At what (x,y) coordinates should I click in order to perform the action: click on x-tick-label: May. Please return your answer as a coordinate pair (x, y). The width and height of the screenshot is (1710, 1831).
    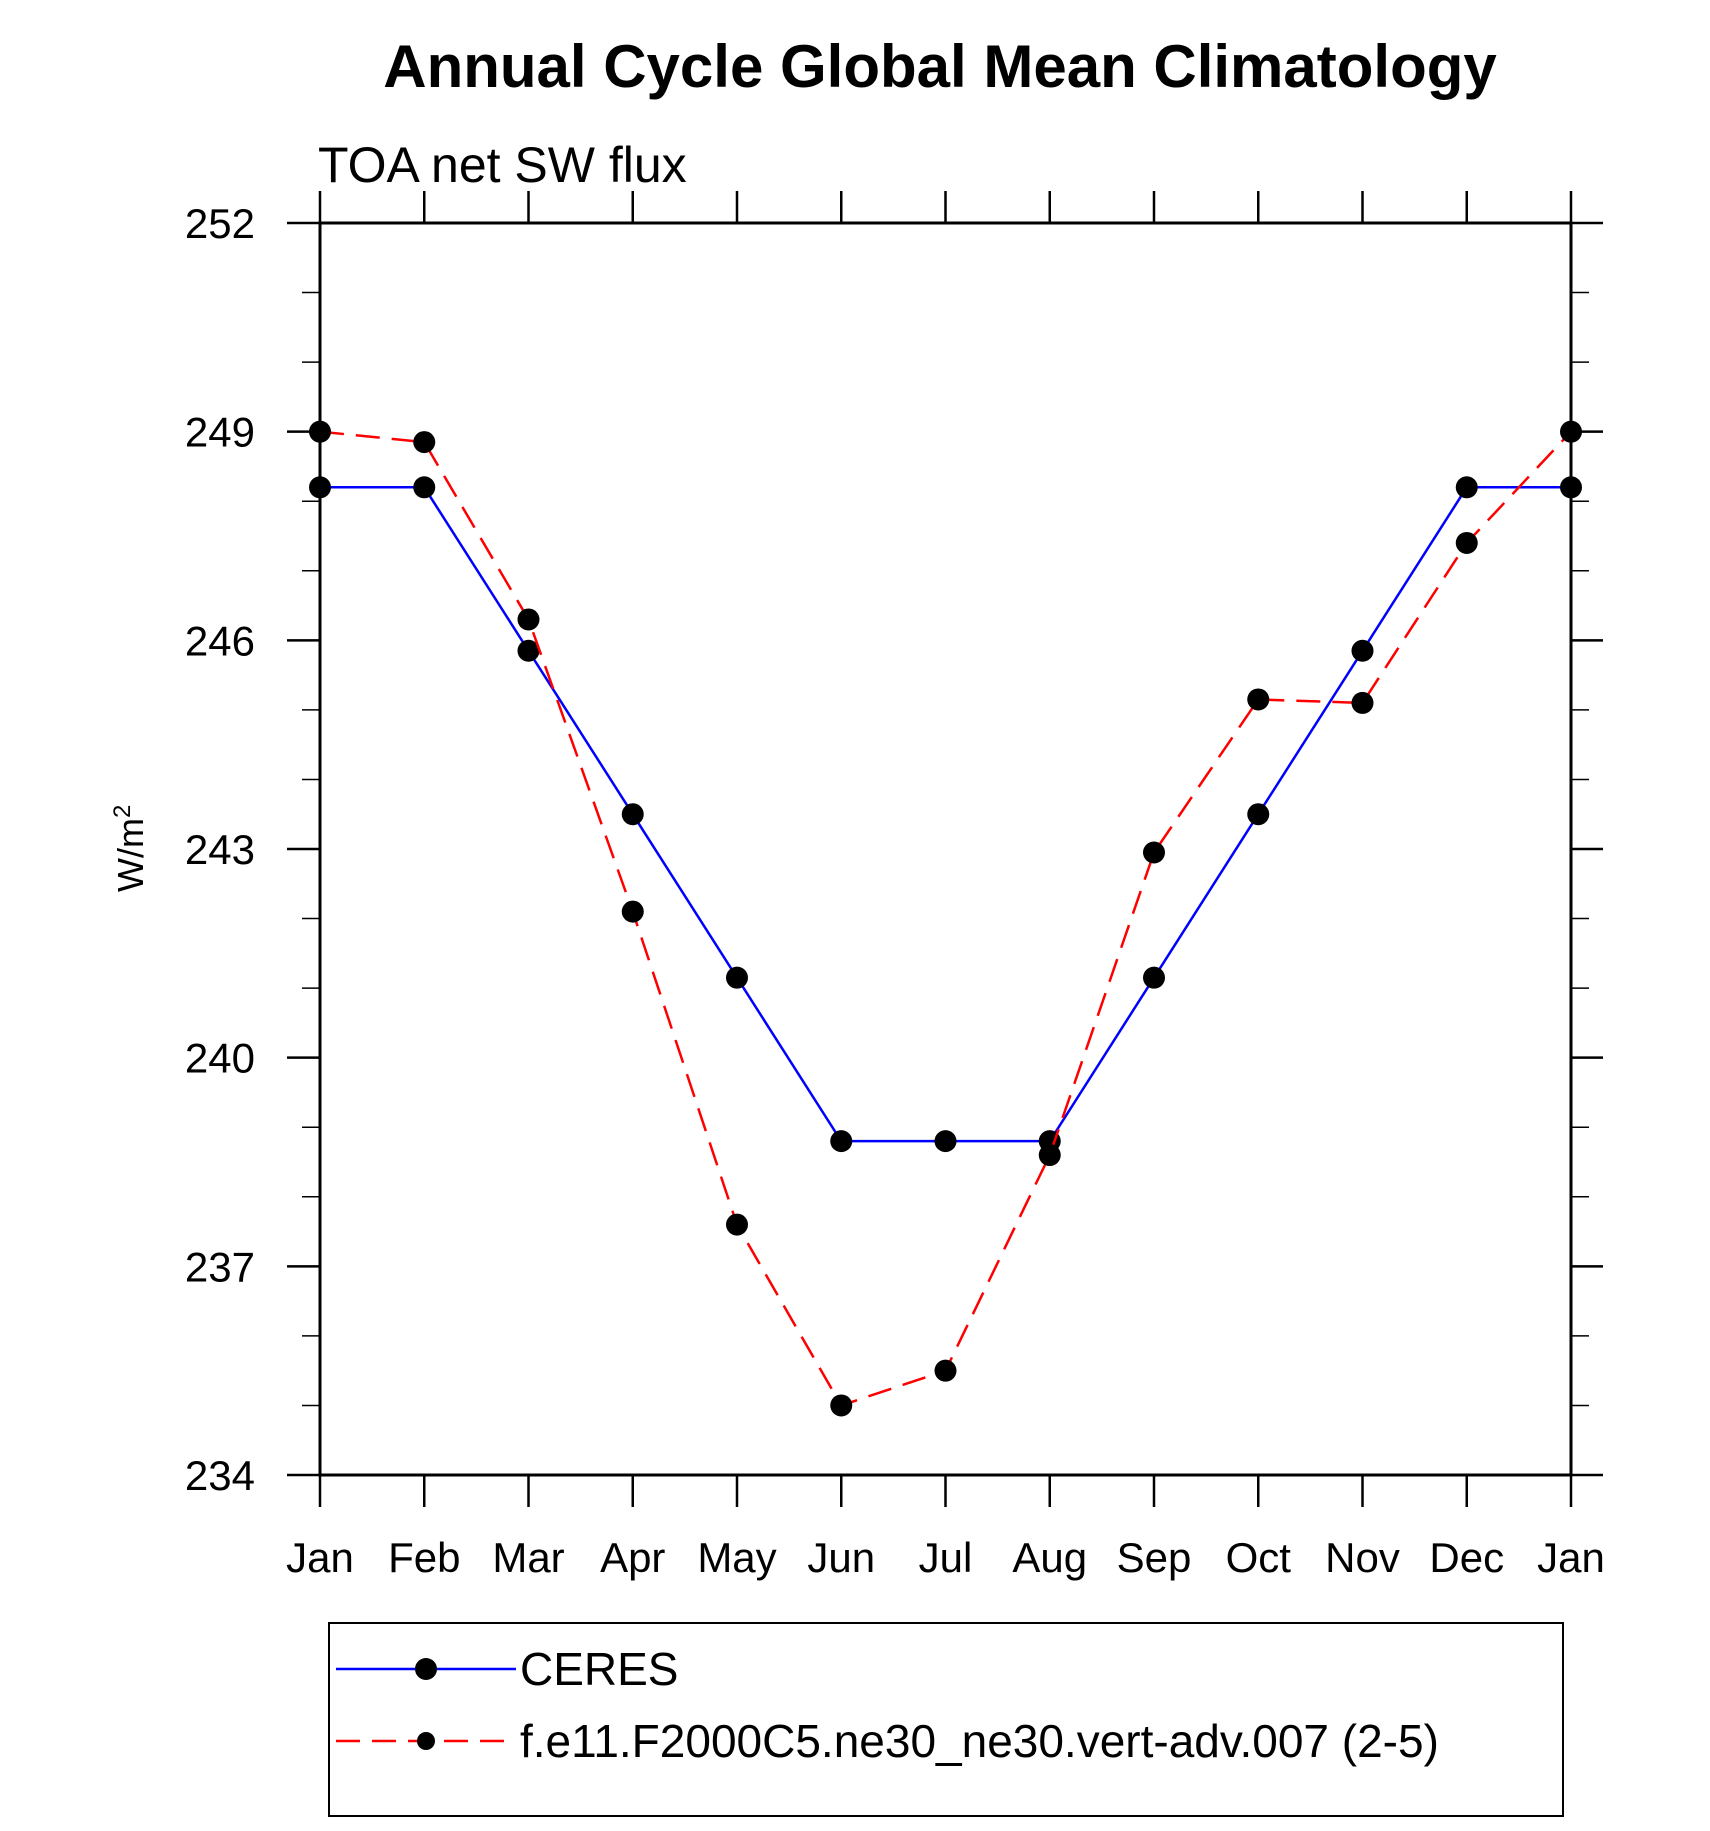
    Looking at the image, I should click on (736, 1557).